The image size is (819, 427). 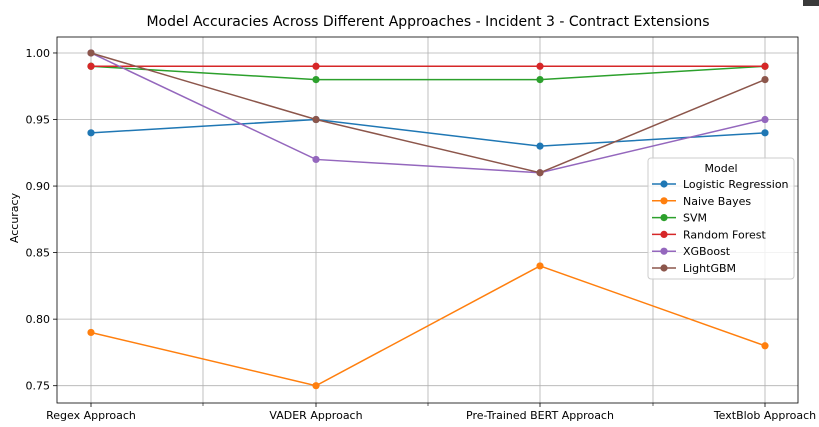 I want to click on x-tick-label: TextBlob Approach, so click(x=764, y=415).